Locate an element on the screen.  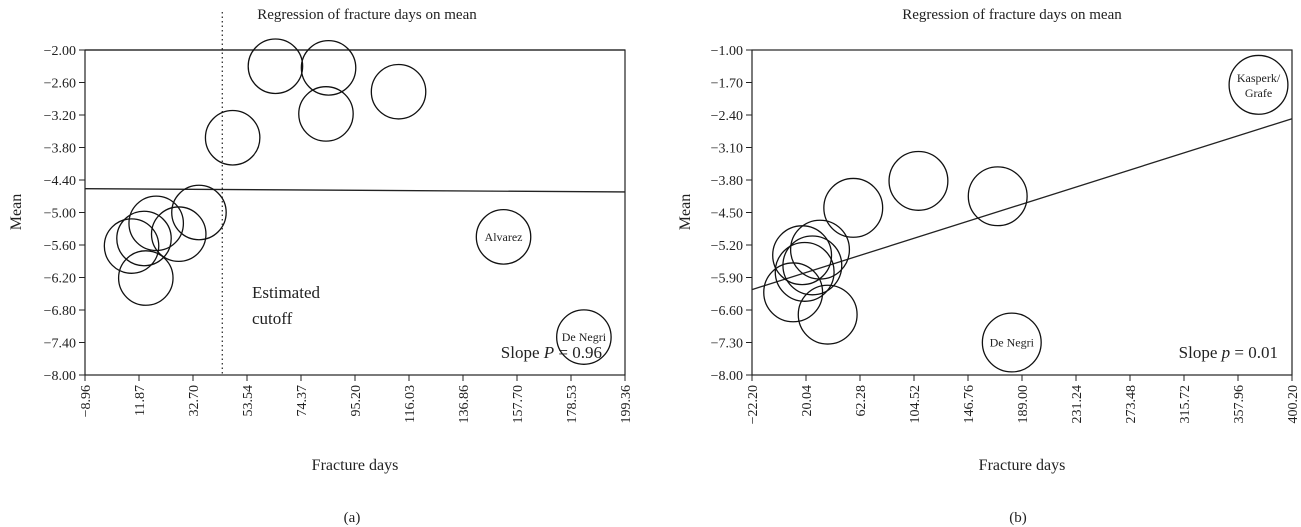
y-axis-title-b: Mean is located at coordinates (685, 212).